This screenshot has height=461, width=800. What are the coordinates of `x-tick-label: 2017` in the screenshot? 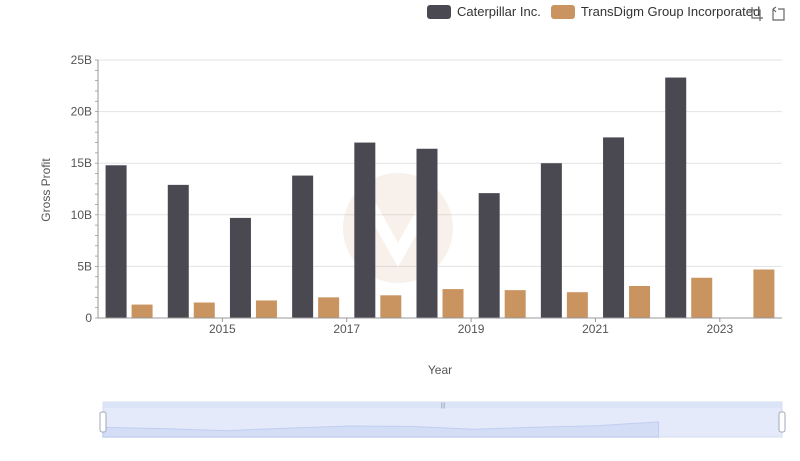 It's located at (346, 329).